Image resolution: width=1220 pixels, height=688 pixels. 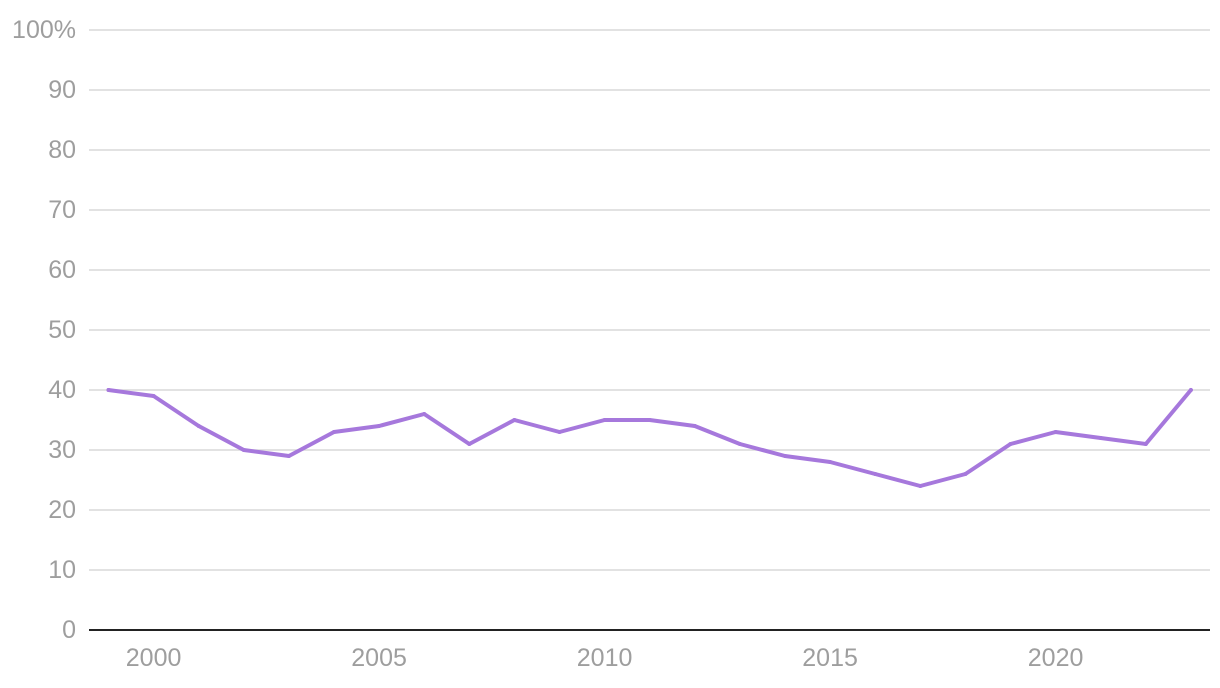 I want to click on series-layer, so click(x=649, y=438).